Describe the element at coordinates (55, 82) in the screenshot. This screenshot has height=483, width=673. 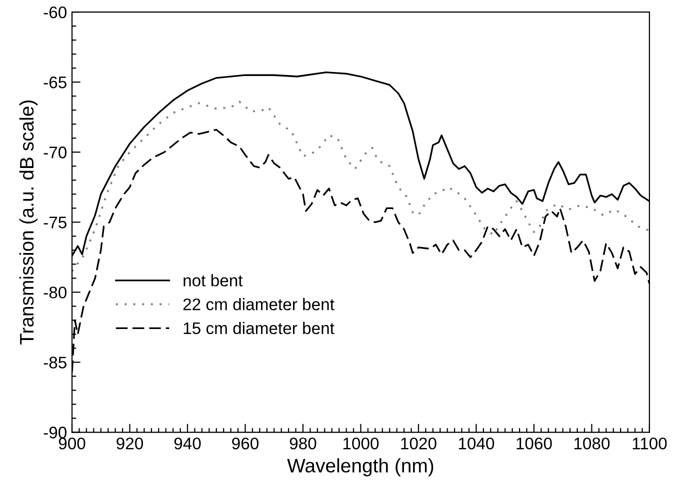
I see `y-tick-label: -65` at that location.